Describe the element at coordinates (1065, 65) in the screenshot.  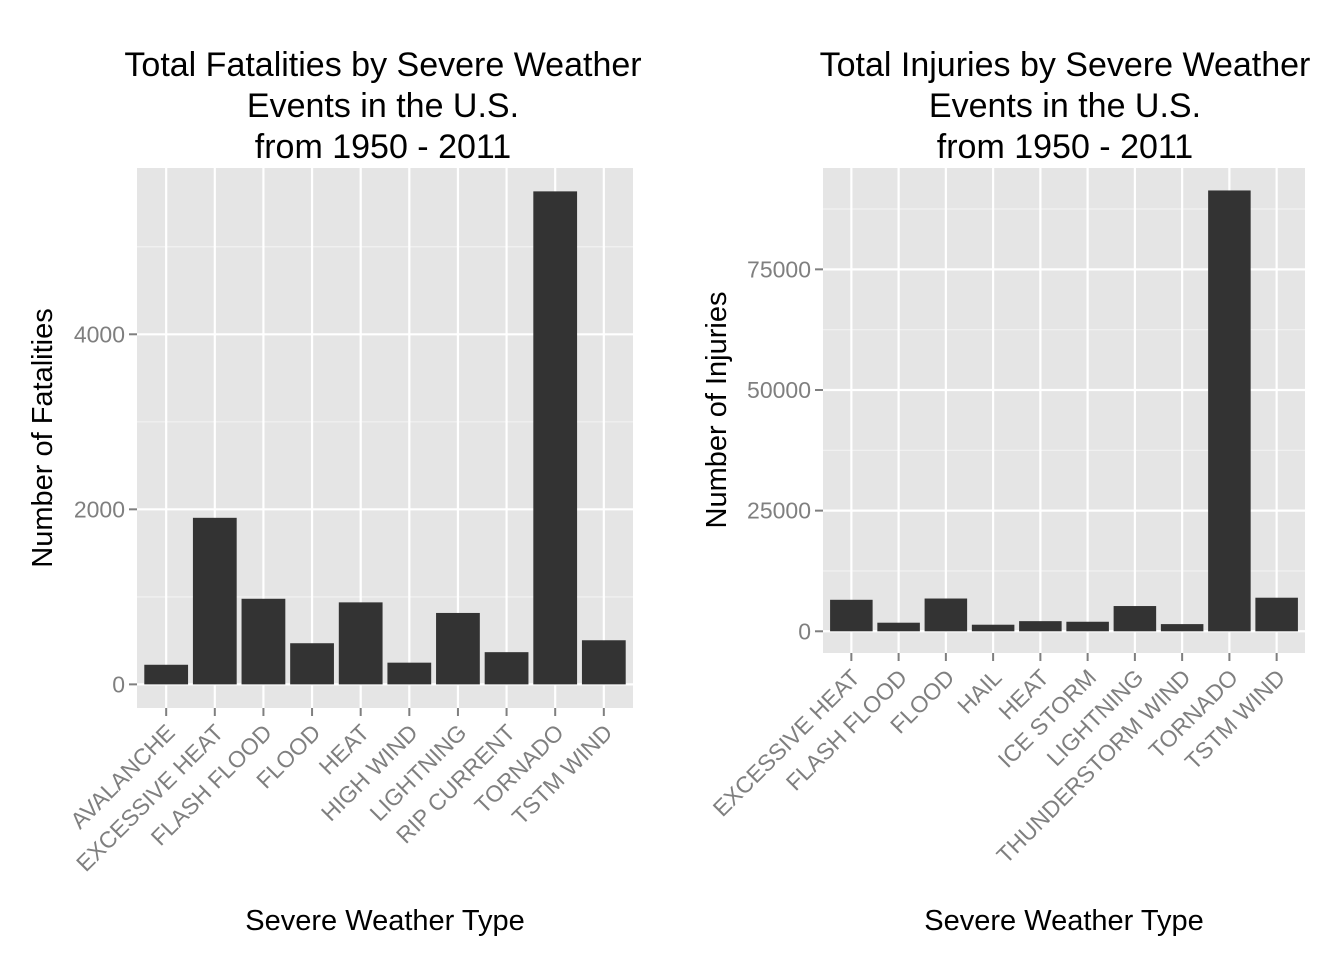
I see `chart-title-line: Total Injuries by Severe Weather` at that location.